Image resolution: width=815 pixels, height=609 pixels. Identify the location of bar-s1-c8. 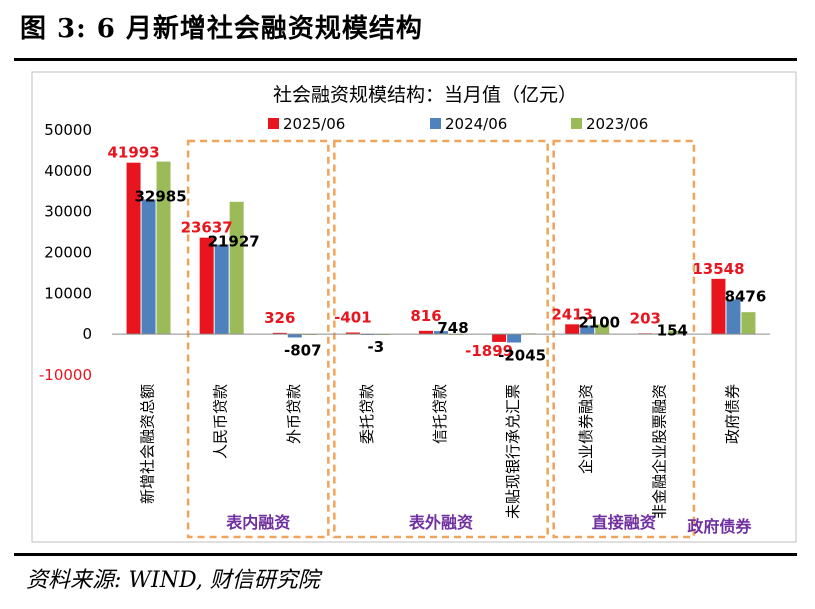
(733, 317).